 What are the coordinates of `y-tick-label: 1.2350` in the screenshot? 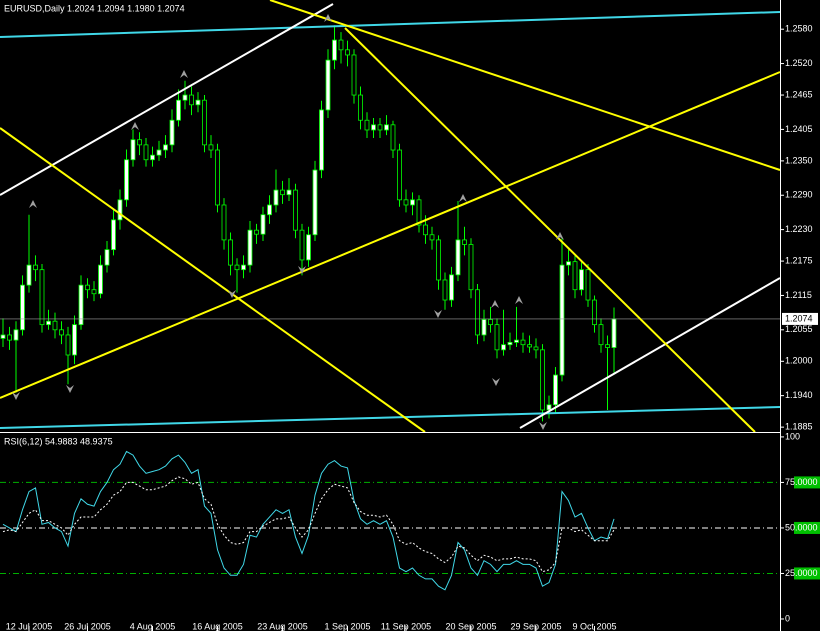 It's located at (799, 160).